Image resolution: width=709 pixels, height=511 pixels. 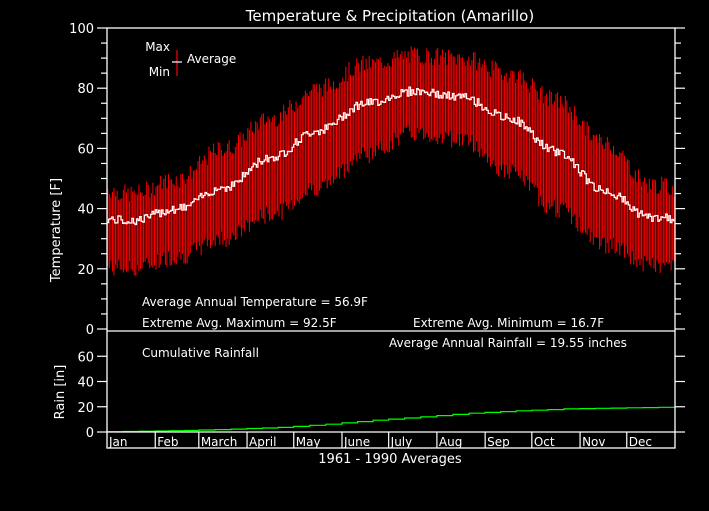 What do you see at coordinates (85, 270) in the screenshot?
I see `temperature-tick-label: 20` at bounding box center [85, 270].